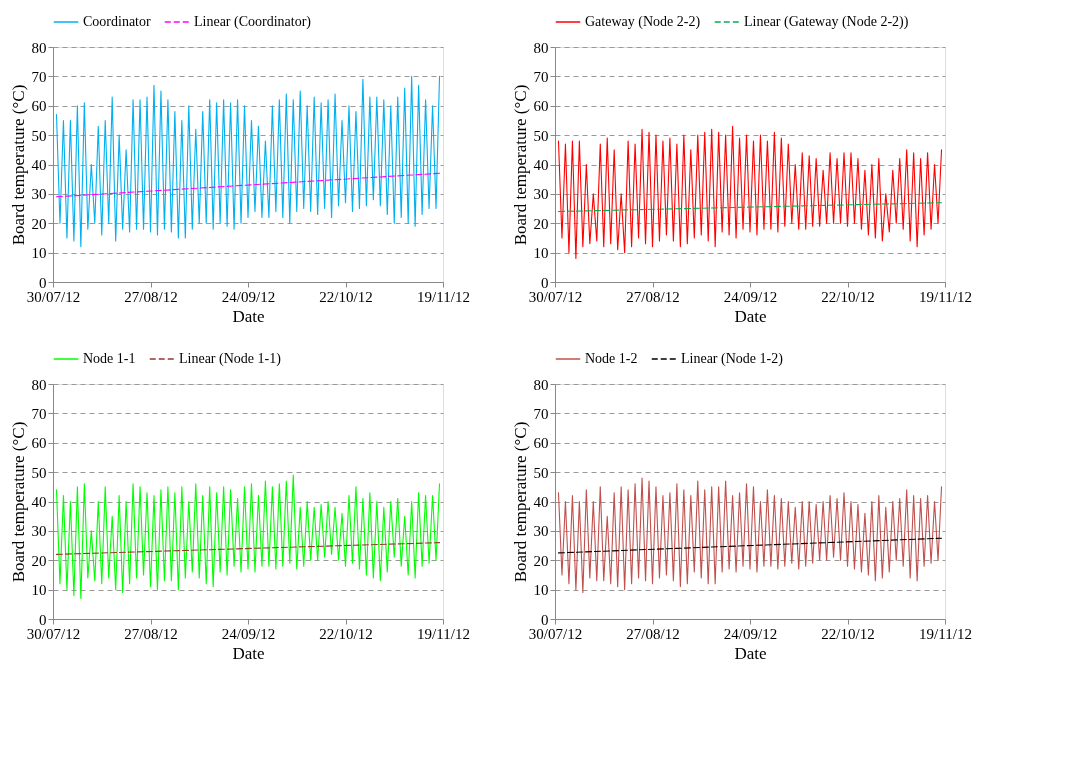 This screenshot has height=778, width=1078. I want to click on legend-label: Linear (Node 1-1), so click(230, 359).